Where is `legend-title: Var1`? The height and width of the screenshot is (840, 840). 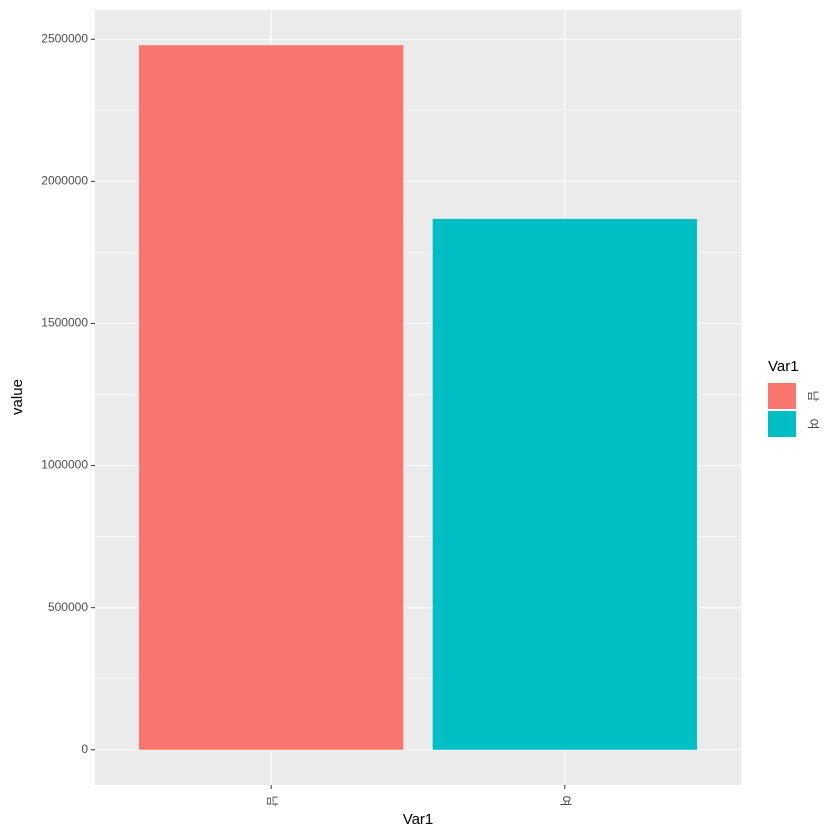
legend-title: Var1 is located at coordinates (783, 366).